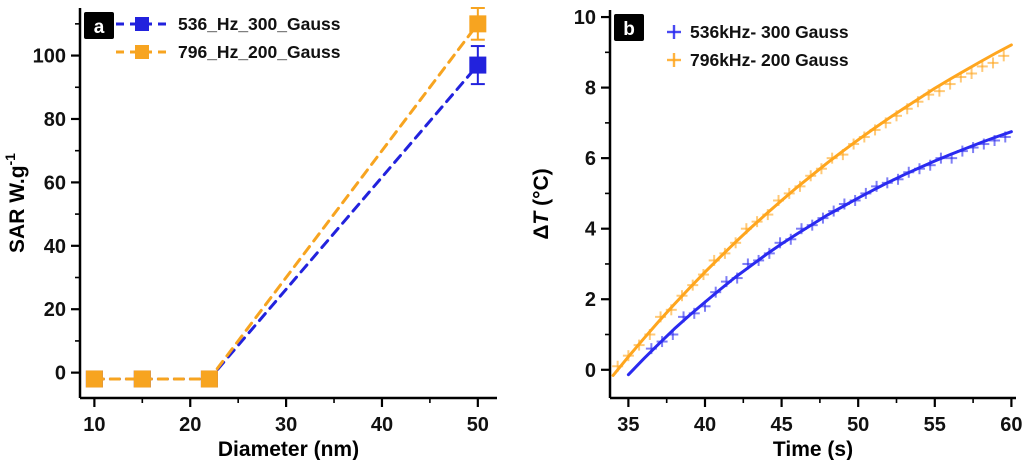  Describe the element at coordinates (1011, 425) in the screenshot. I see `x-tick-label: 60` at that location.